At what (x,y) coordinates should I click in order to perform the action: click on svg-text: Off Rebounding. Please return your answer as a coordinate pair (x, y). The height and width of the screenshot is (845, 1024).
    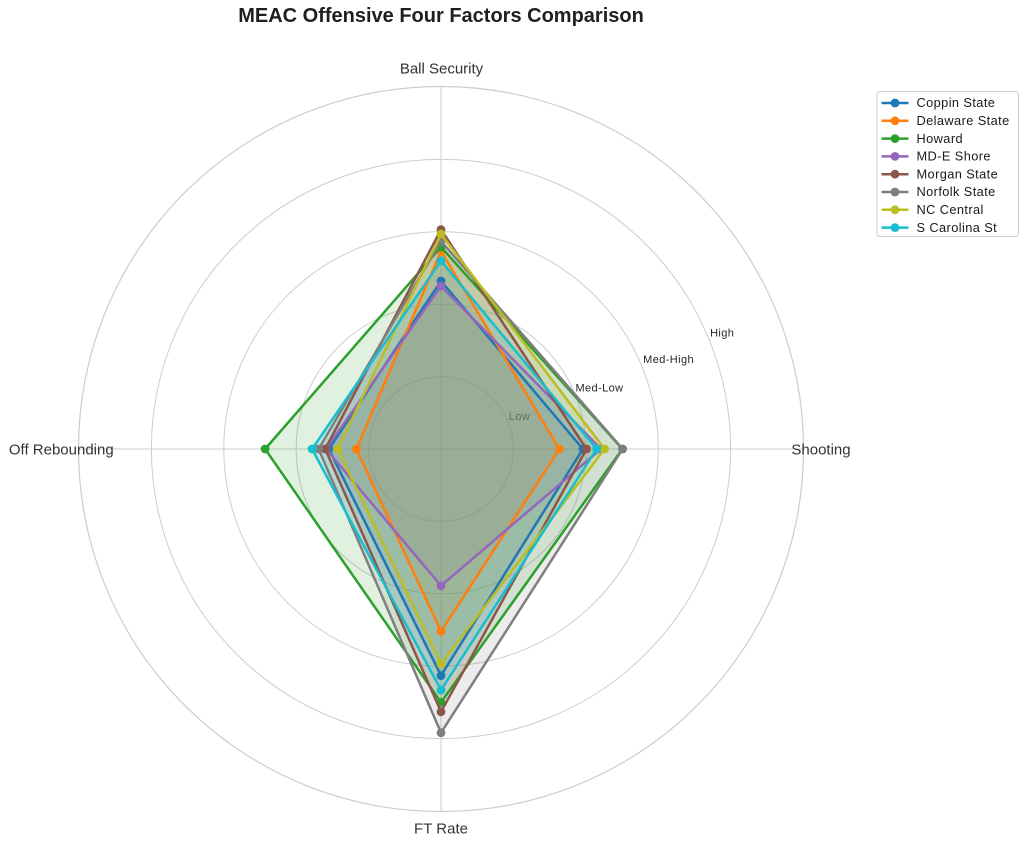
    Looking at the image, I should click on (61, 449).